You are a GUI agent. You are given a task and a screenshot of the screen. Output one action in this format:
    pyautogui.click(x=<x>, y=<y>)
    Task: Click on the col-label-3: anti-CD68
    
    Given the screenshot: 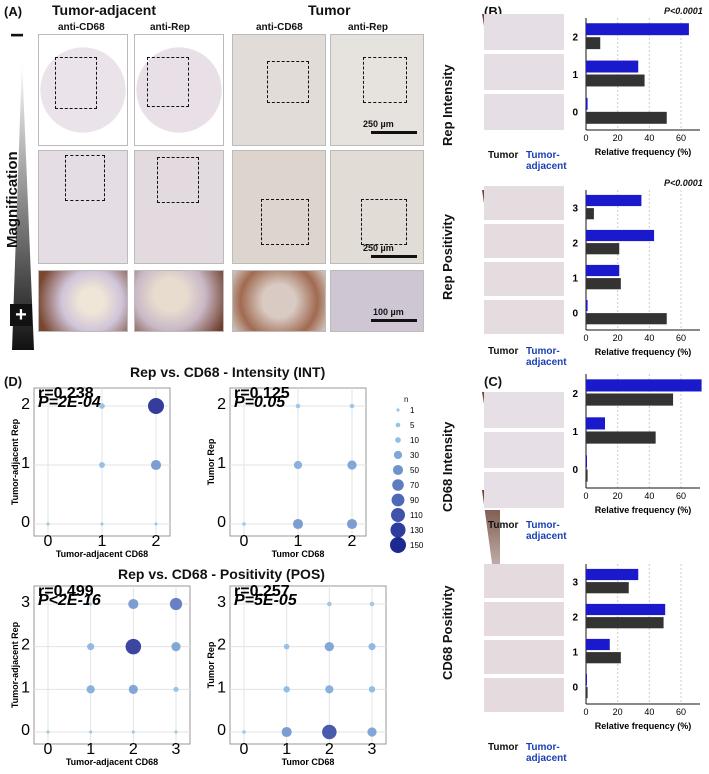 What is the action you would take?
    pyautogui.click(x=279, y=27)
    